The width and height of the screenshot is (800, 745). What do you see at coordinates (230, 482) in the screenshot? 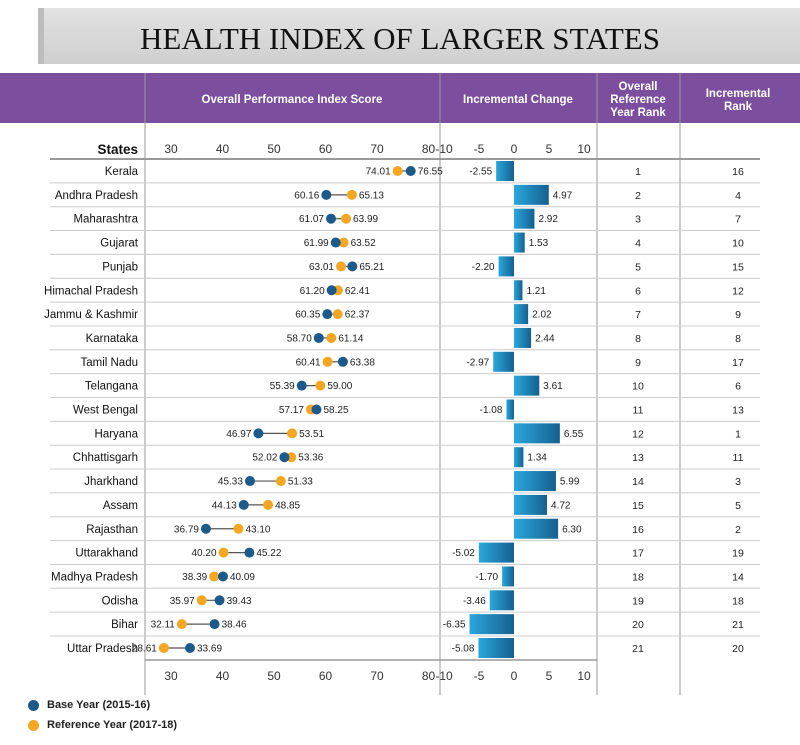
I see `score-label-low: 45.33` at bounding box center [230, 482].